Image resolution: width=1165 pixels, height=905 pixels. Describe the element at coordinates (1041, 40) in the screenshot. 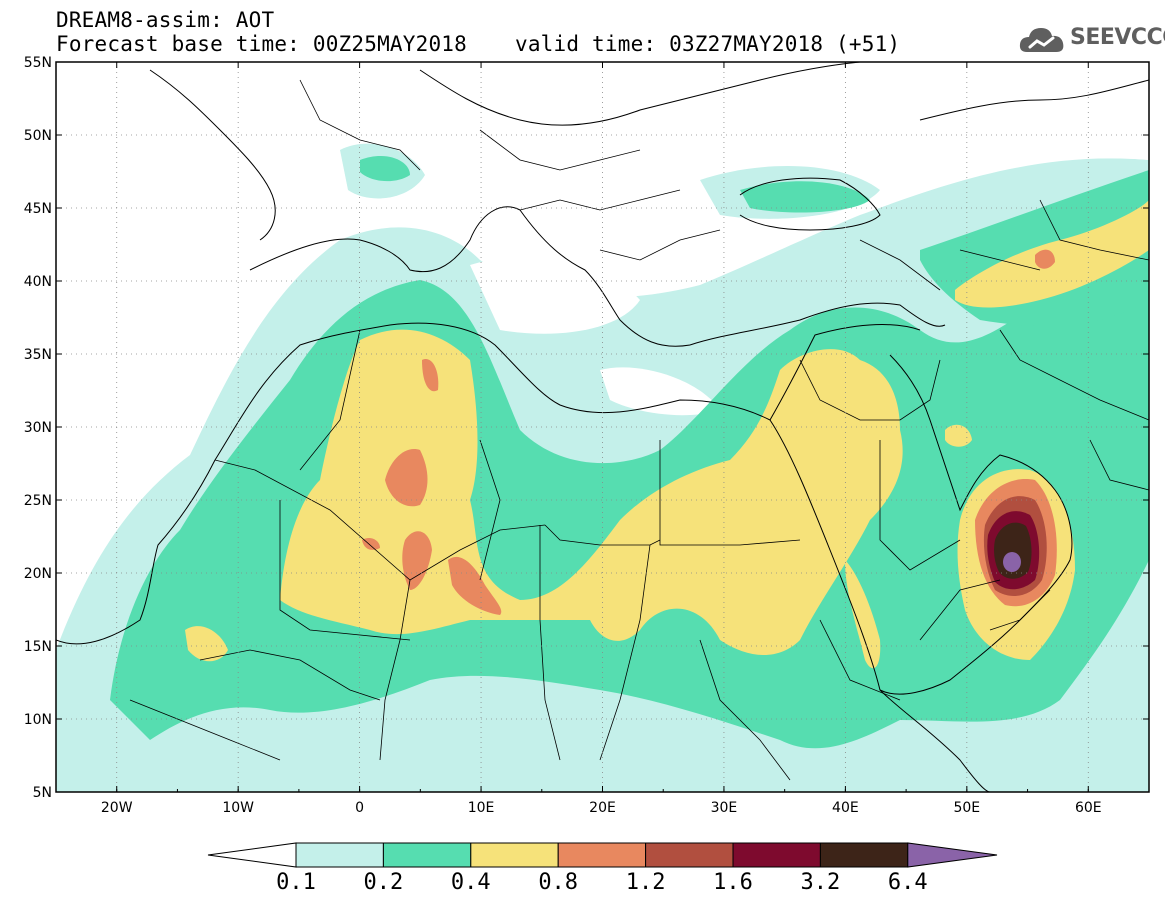

I see `cloud-icon` at that location.